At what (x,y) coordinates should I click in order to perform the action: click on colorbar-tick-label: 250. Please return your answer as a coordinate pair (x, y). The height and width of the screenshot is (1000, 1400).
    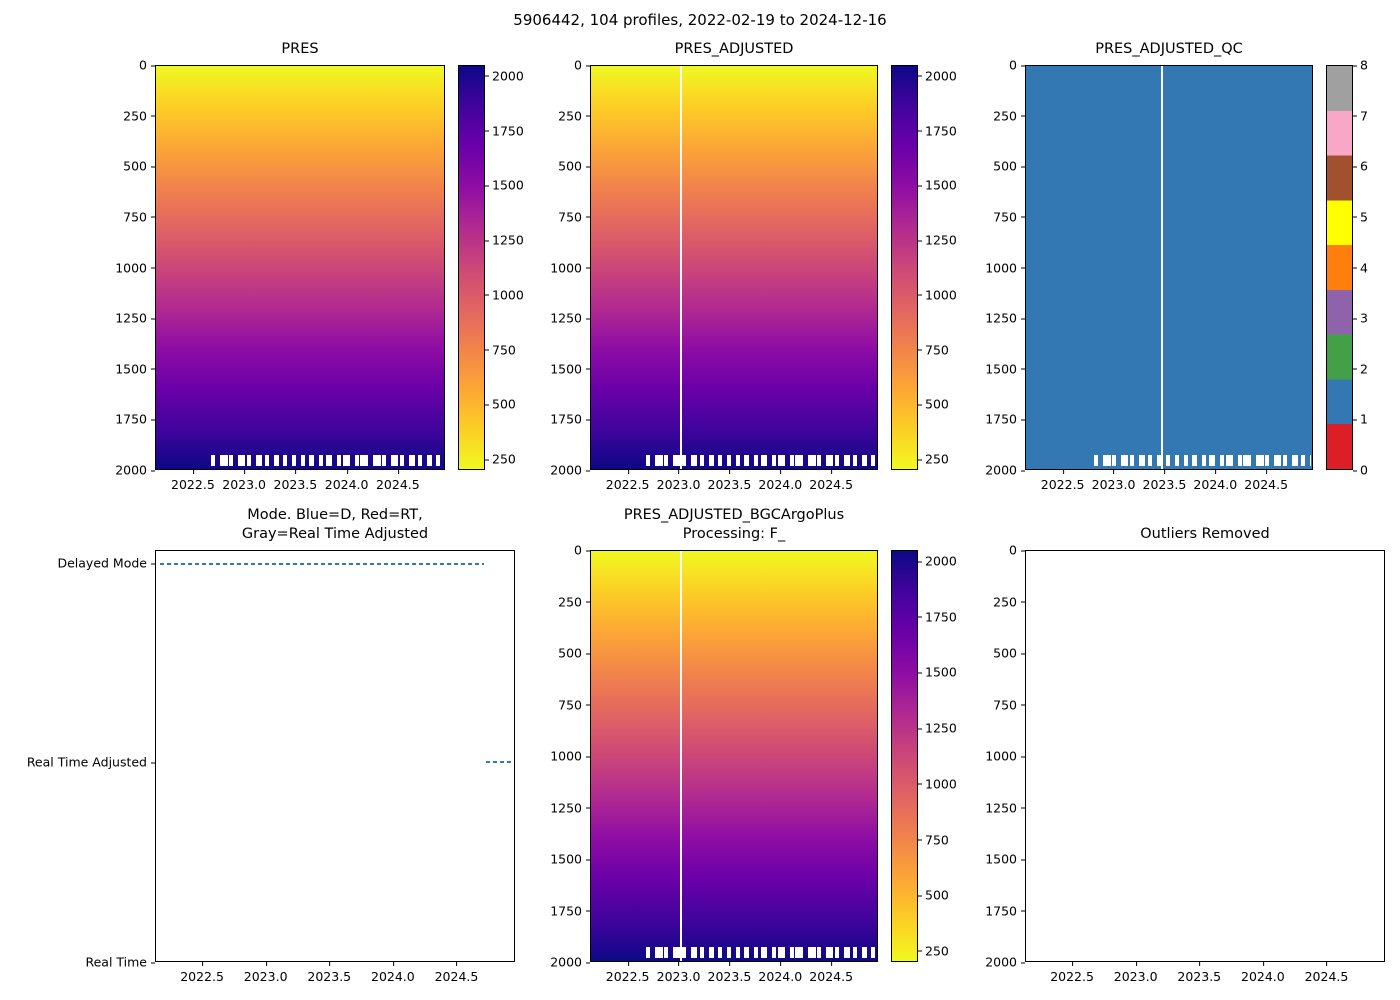
    Looking at the image, I should click on (933, 951).